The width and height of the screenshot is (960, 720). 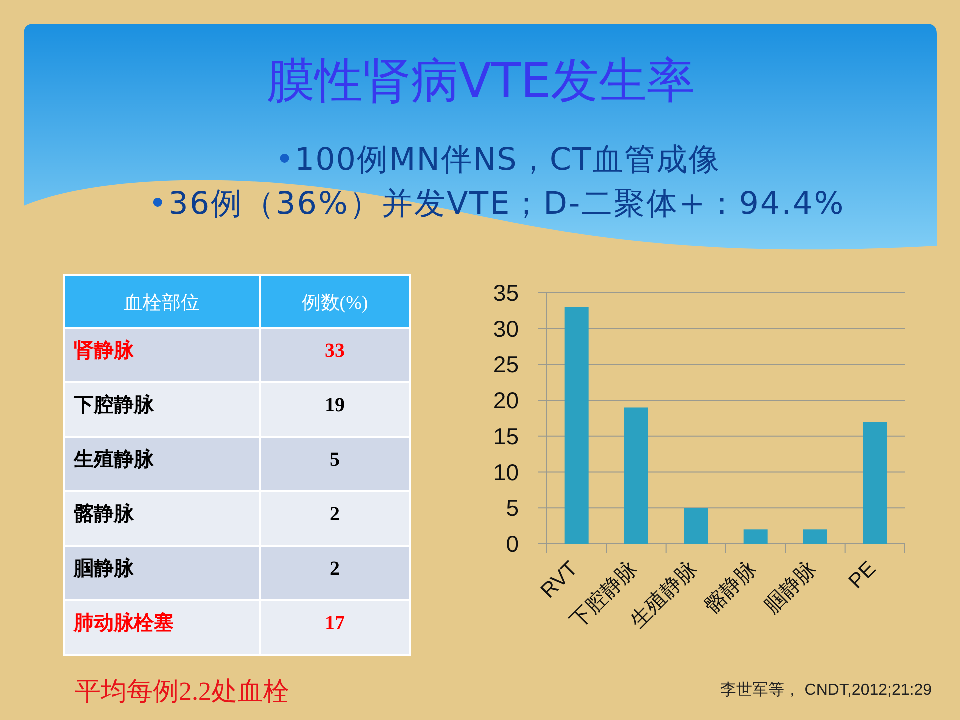 What do you see at coordinates (826, 690) in the screenshot?
I see `annotation: 李世军等， CNDT,2012;21:29` at bounding box center [826, 690].